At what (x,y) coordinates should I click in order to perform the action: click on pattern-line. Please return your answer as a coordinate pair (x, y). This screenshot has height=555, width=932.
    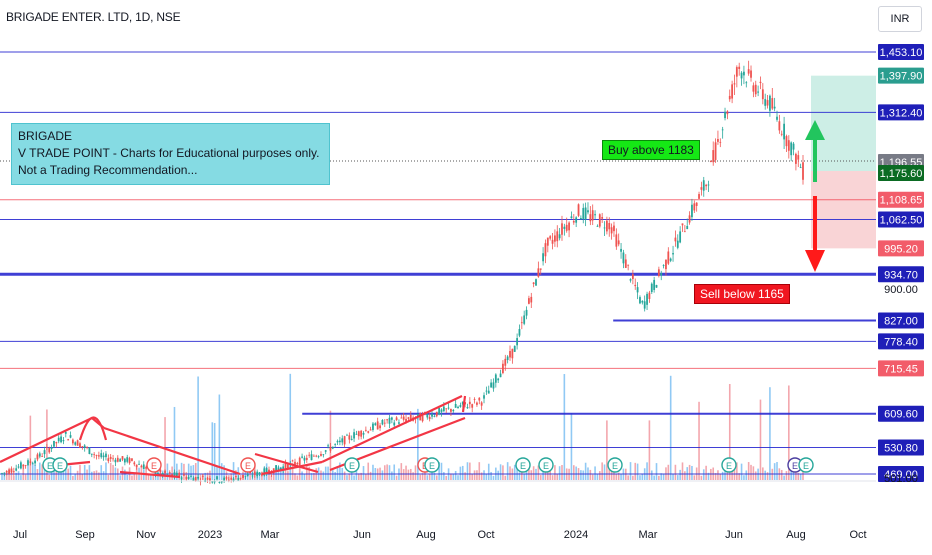
    Looking at the image, I should click on (286, 463).